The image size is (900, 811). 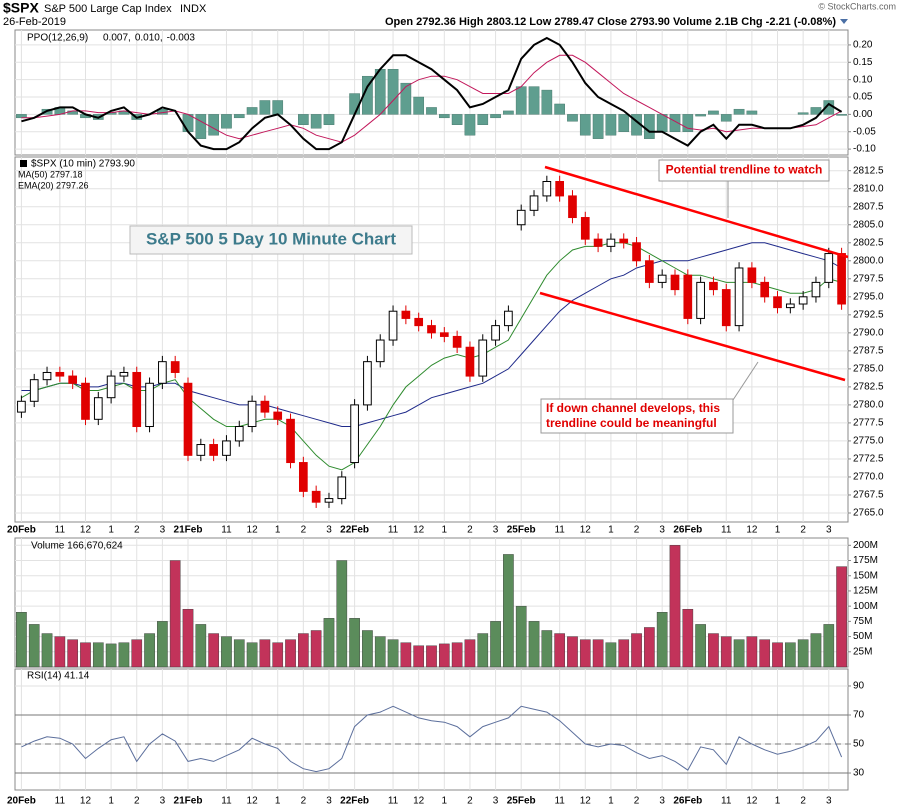 I want to click on dropdown-icon, so click(x=844, y=21).